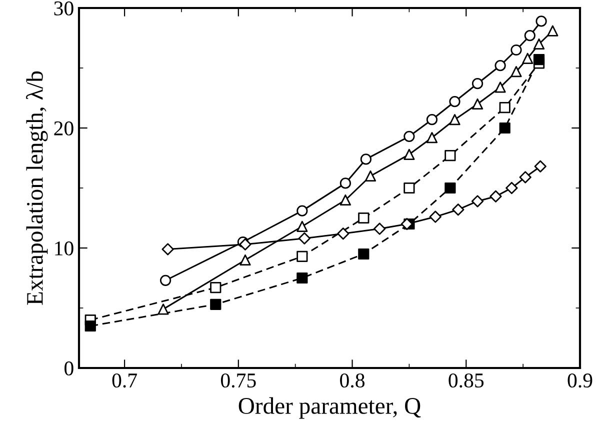 This screenshot has height=434, width=608. What do you see at coordinates (37, 188) in the screenshot?
I see `y-axis-title: Extrapolation length, λ/b` at bounding box center [37, 188].